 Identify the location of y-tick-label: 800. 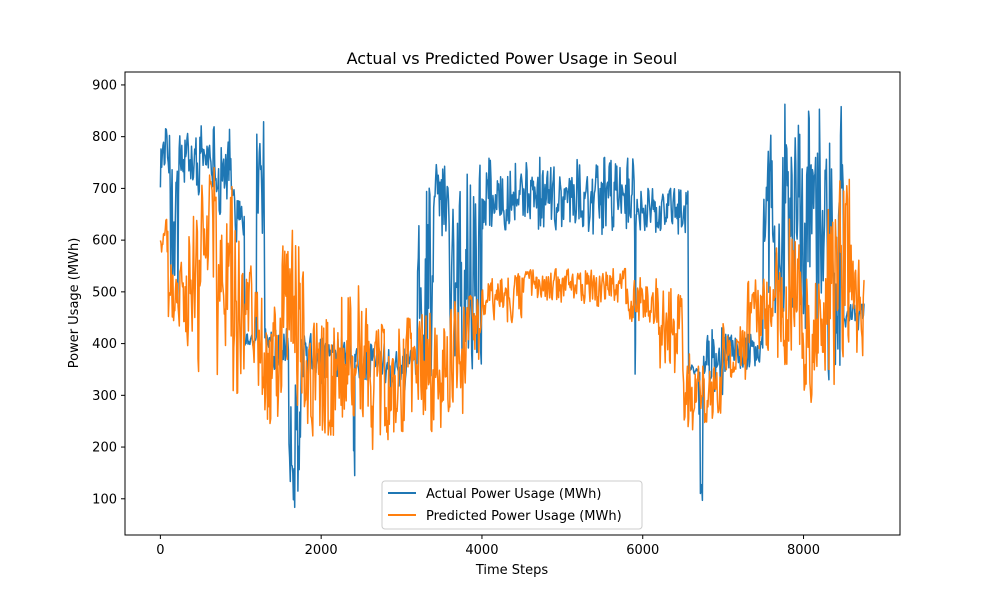
(104, 137).